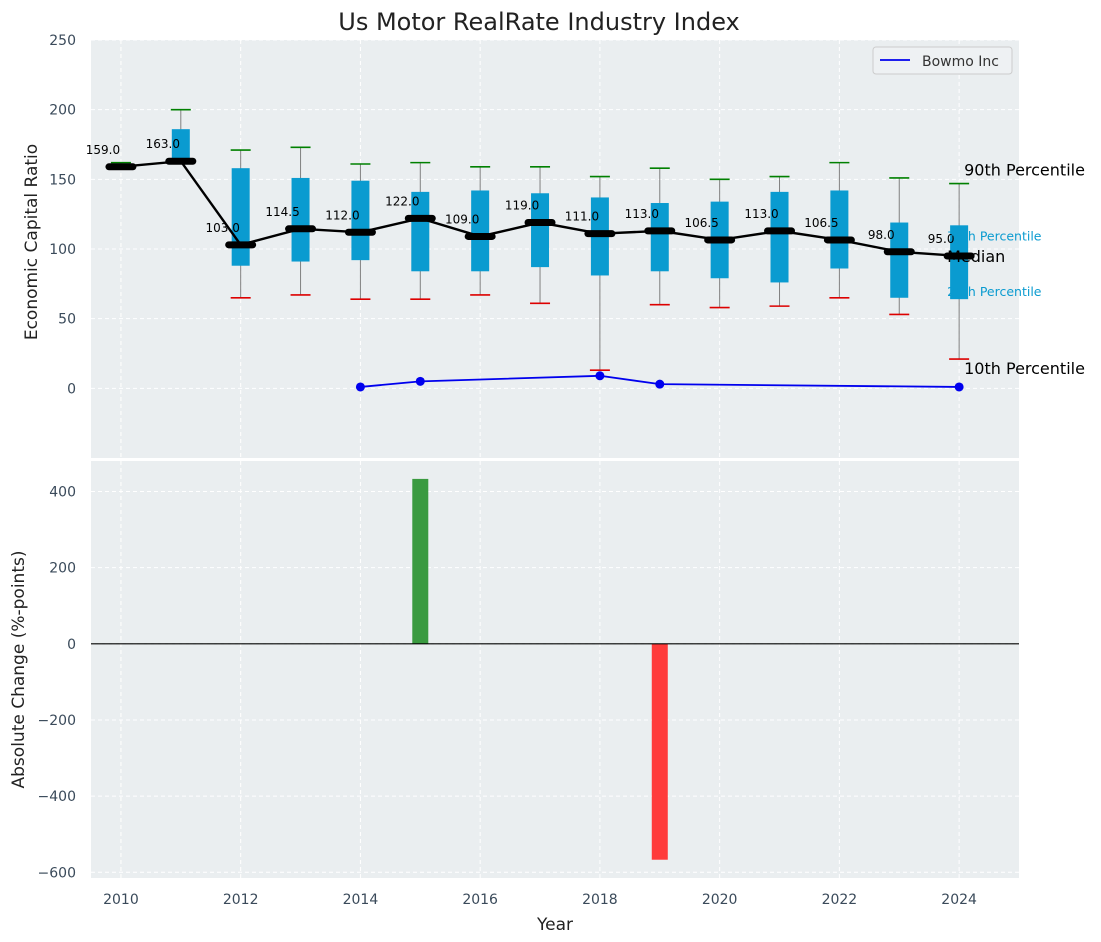 This screenshot has width=1101, height=942. I want to click on top-y-tick-label: 0, so click(71, 389).